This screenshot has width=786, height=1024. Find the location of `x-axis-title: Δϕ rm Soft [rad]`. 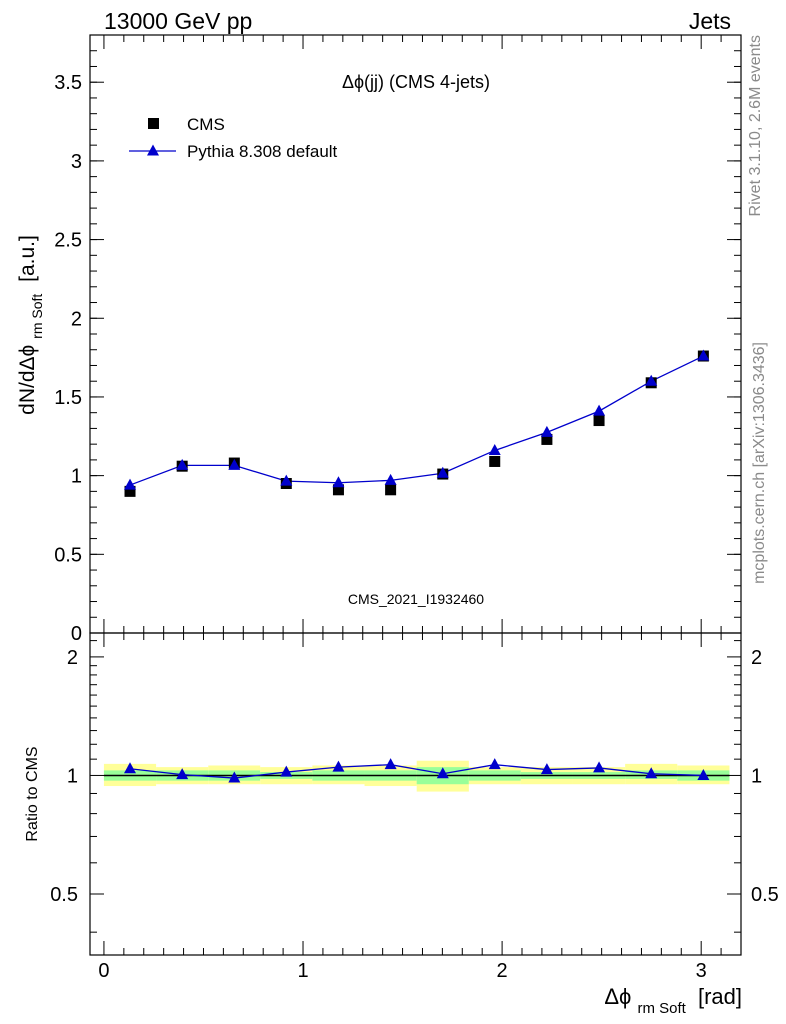

x-axis-title: Δϕ rm Soft [rad] is located at coordinates (673, 1001).